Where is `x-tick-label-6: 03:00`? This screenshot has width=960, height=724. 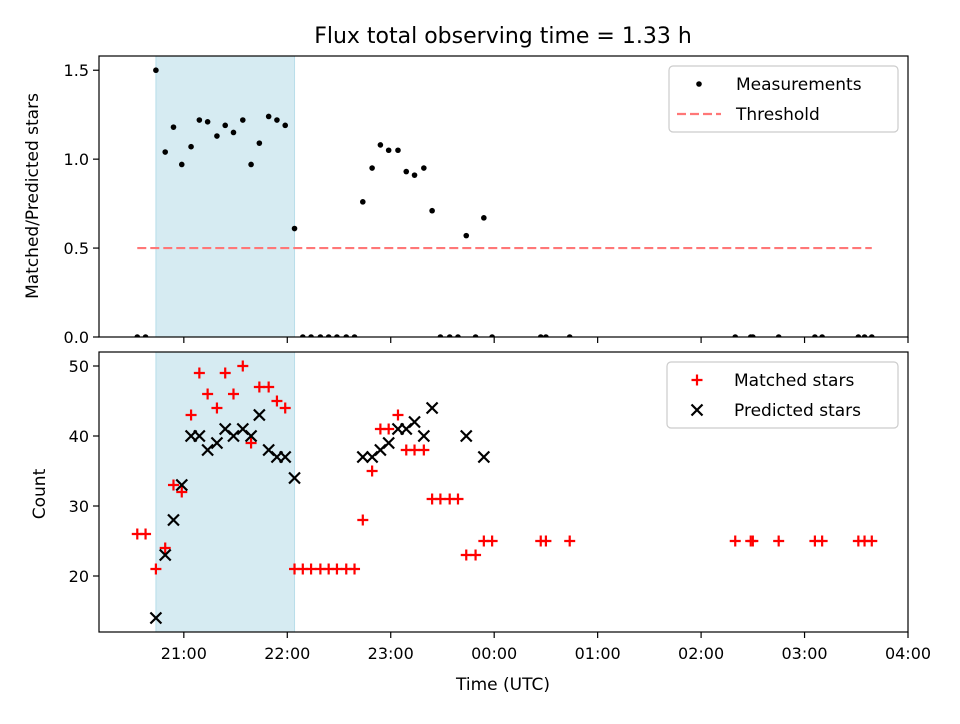
x-tick-label-6: 03:00 is located at coordinates (804, 653).